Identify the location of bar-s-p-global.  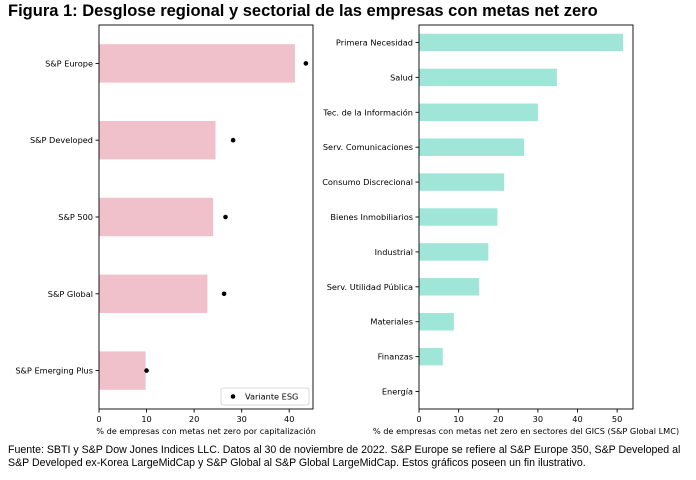
(153, 293).